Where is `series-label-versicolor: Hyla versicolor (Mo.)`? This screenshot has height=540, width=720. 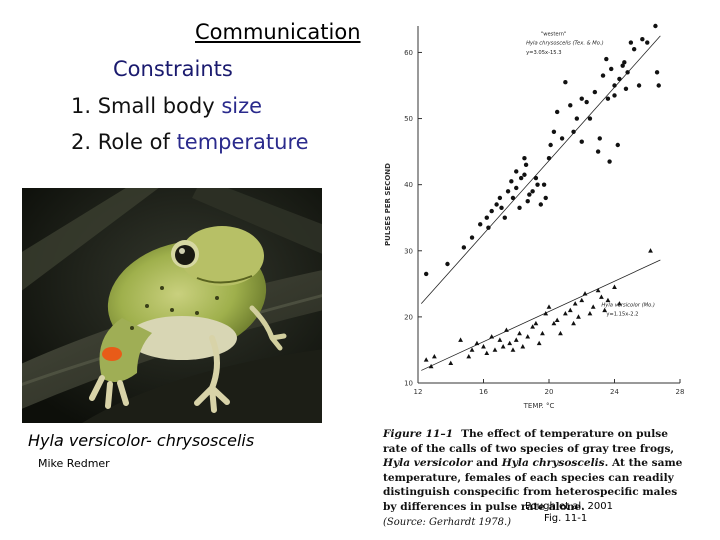 series-label-versicolor: Hyla versicolor (Mo.) is located at coordinates (628, 305).